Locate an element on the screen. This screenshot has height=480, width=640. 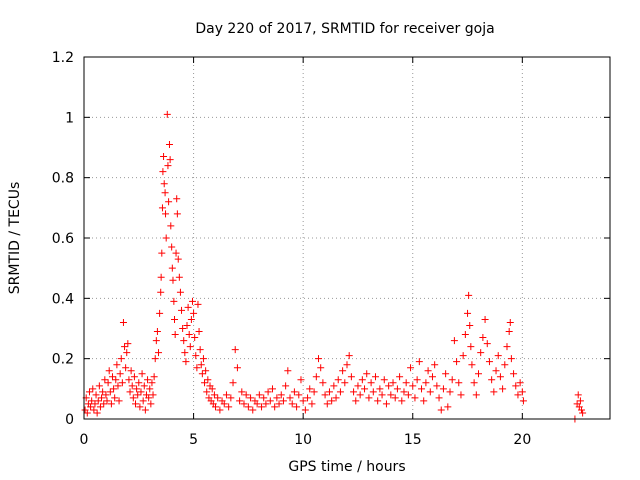
y-tick-label: 1.2 is located at coordinates (63, 58).